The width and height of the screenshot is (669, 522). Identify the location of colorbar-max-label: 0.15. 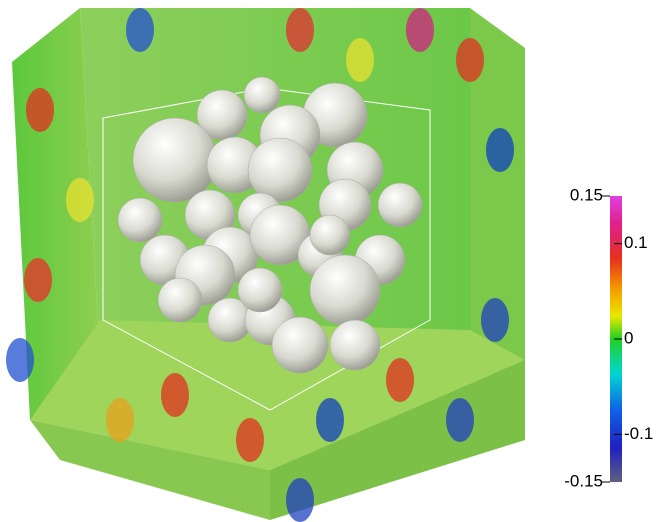
(586, 194).